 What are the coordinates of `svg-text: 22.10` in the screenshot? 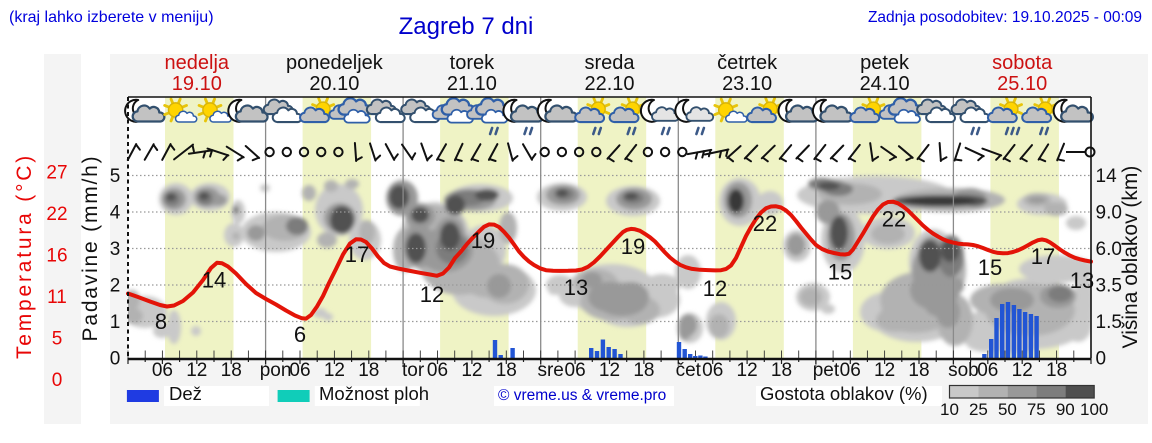 It's located at (609, 84).